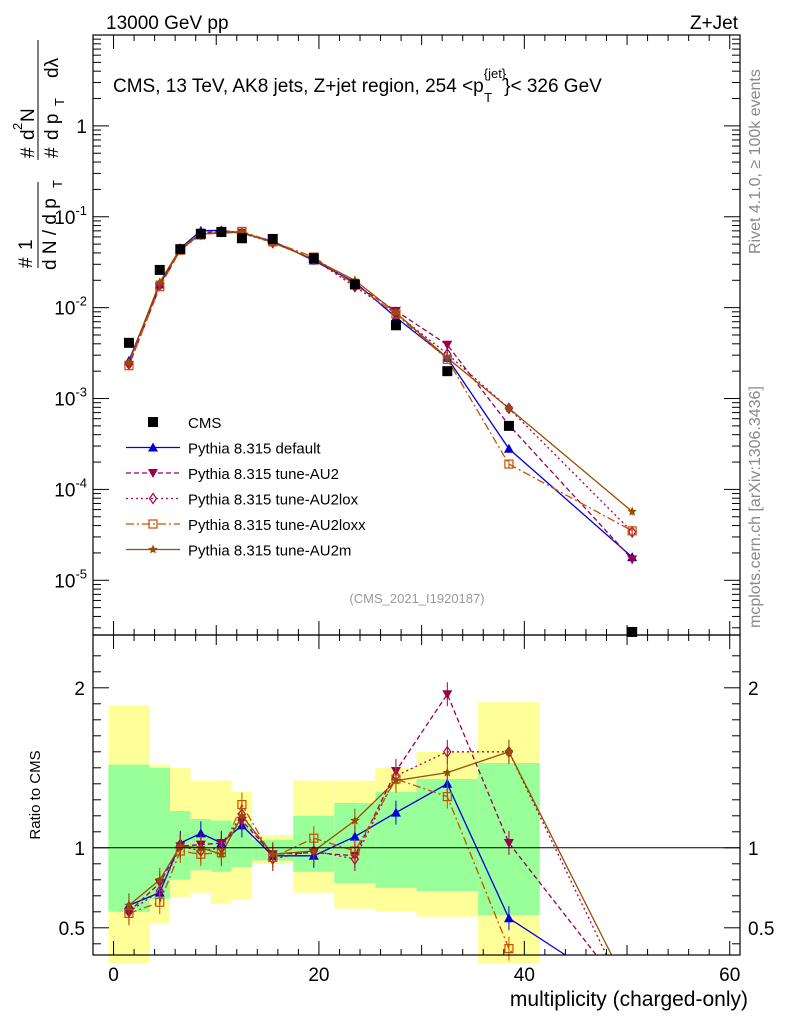 This screenshot has height=1029, width=786. I want to click on y-tick-label: 10⁻², so click(70, 307).